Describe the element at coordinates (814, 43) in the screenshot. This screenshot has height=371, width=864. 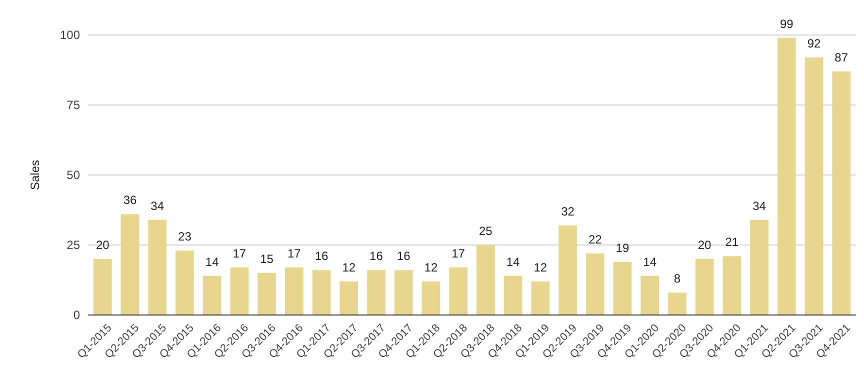
I see `data-label: 92` at that location.